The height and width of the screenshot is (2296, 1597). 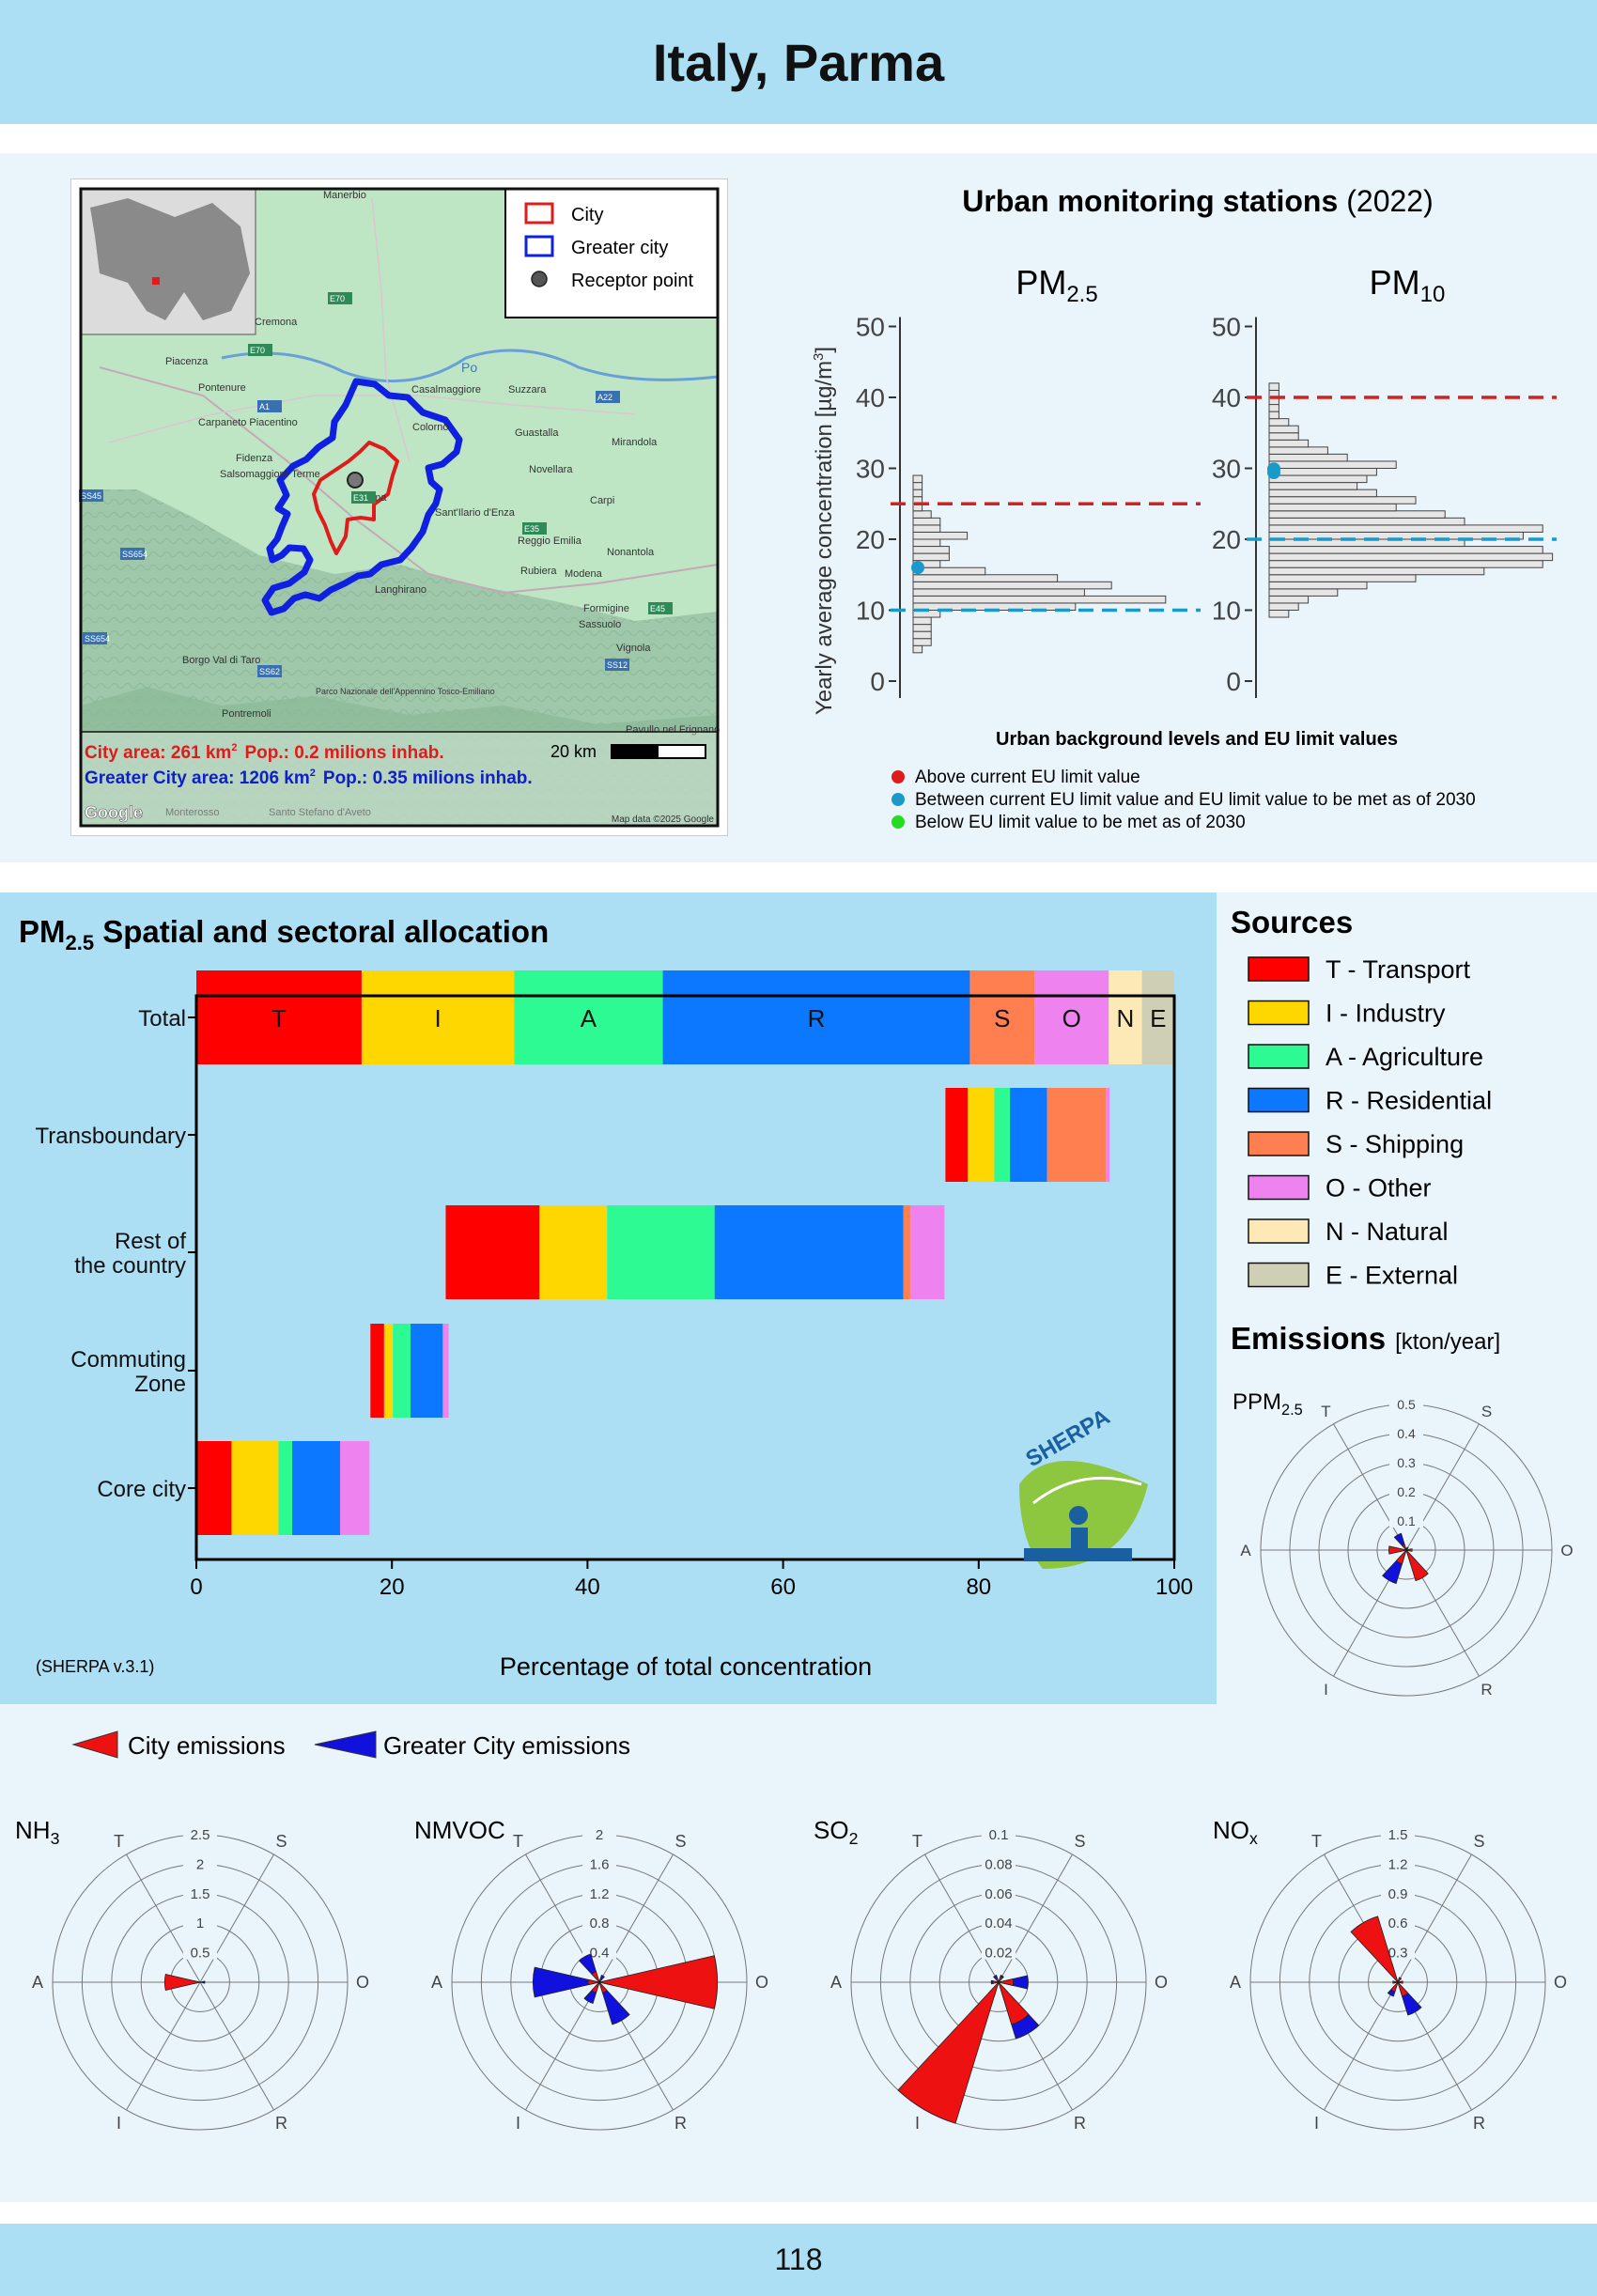 What do you see at coordinates (998, 1864) in the screenshot?
I see `rose-tick-label: 0.08` at bounding box center [998, 1864].